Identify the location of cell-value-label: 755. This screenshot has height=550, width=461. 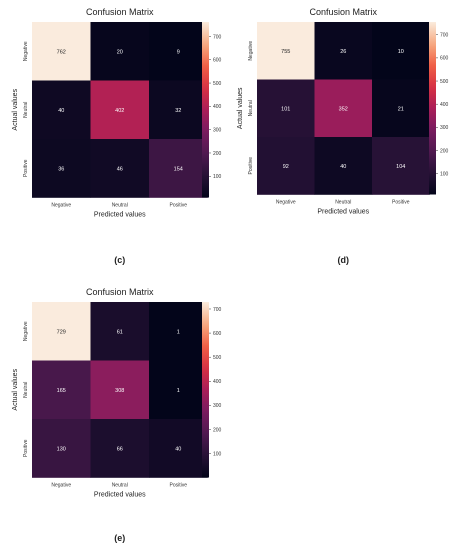
(285, 52).